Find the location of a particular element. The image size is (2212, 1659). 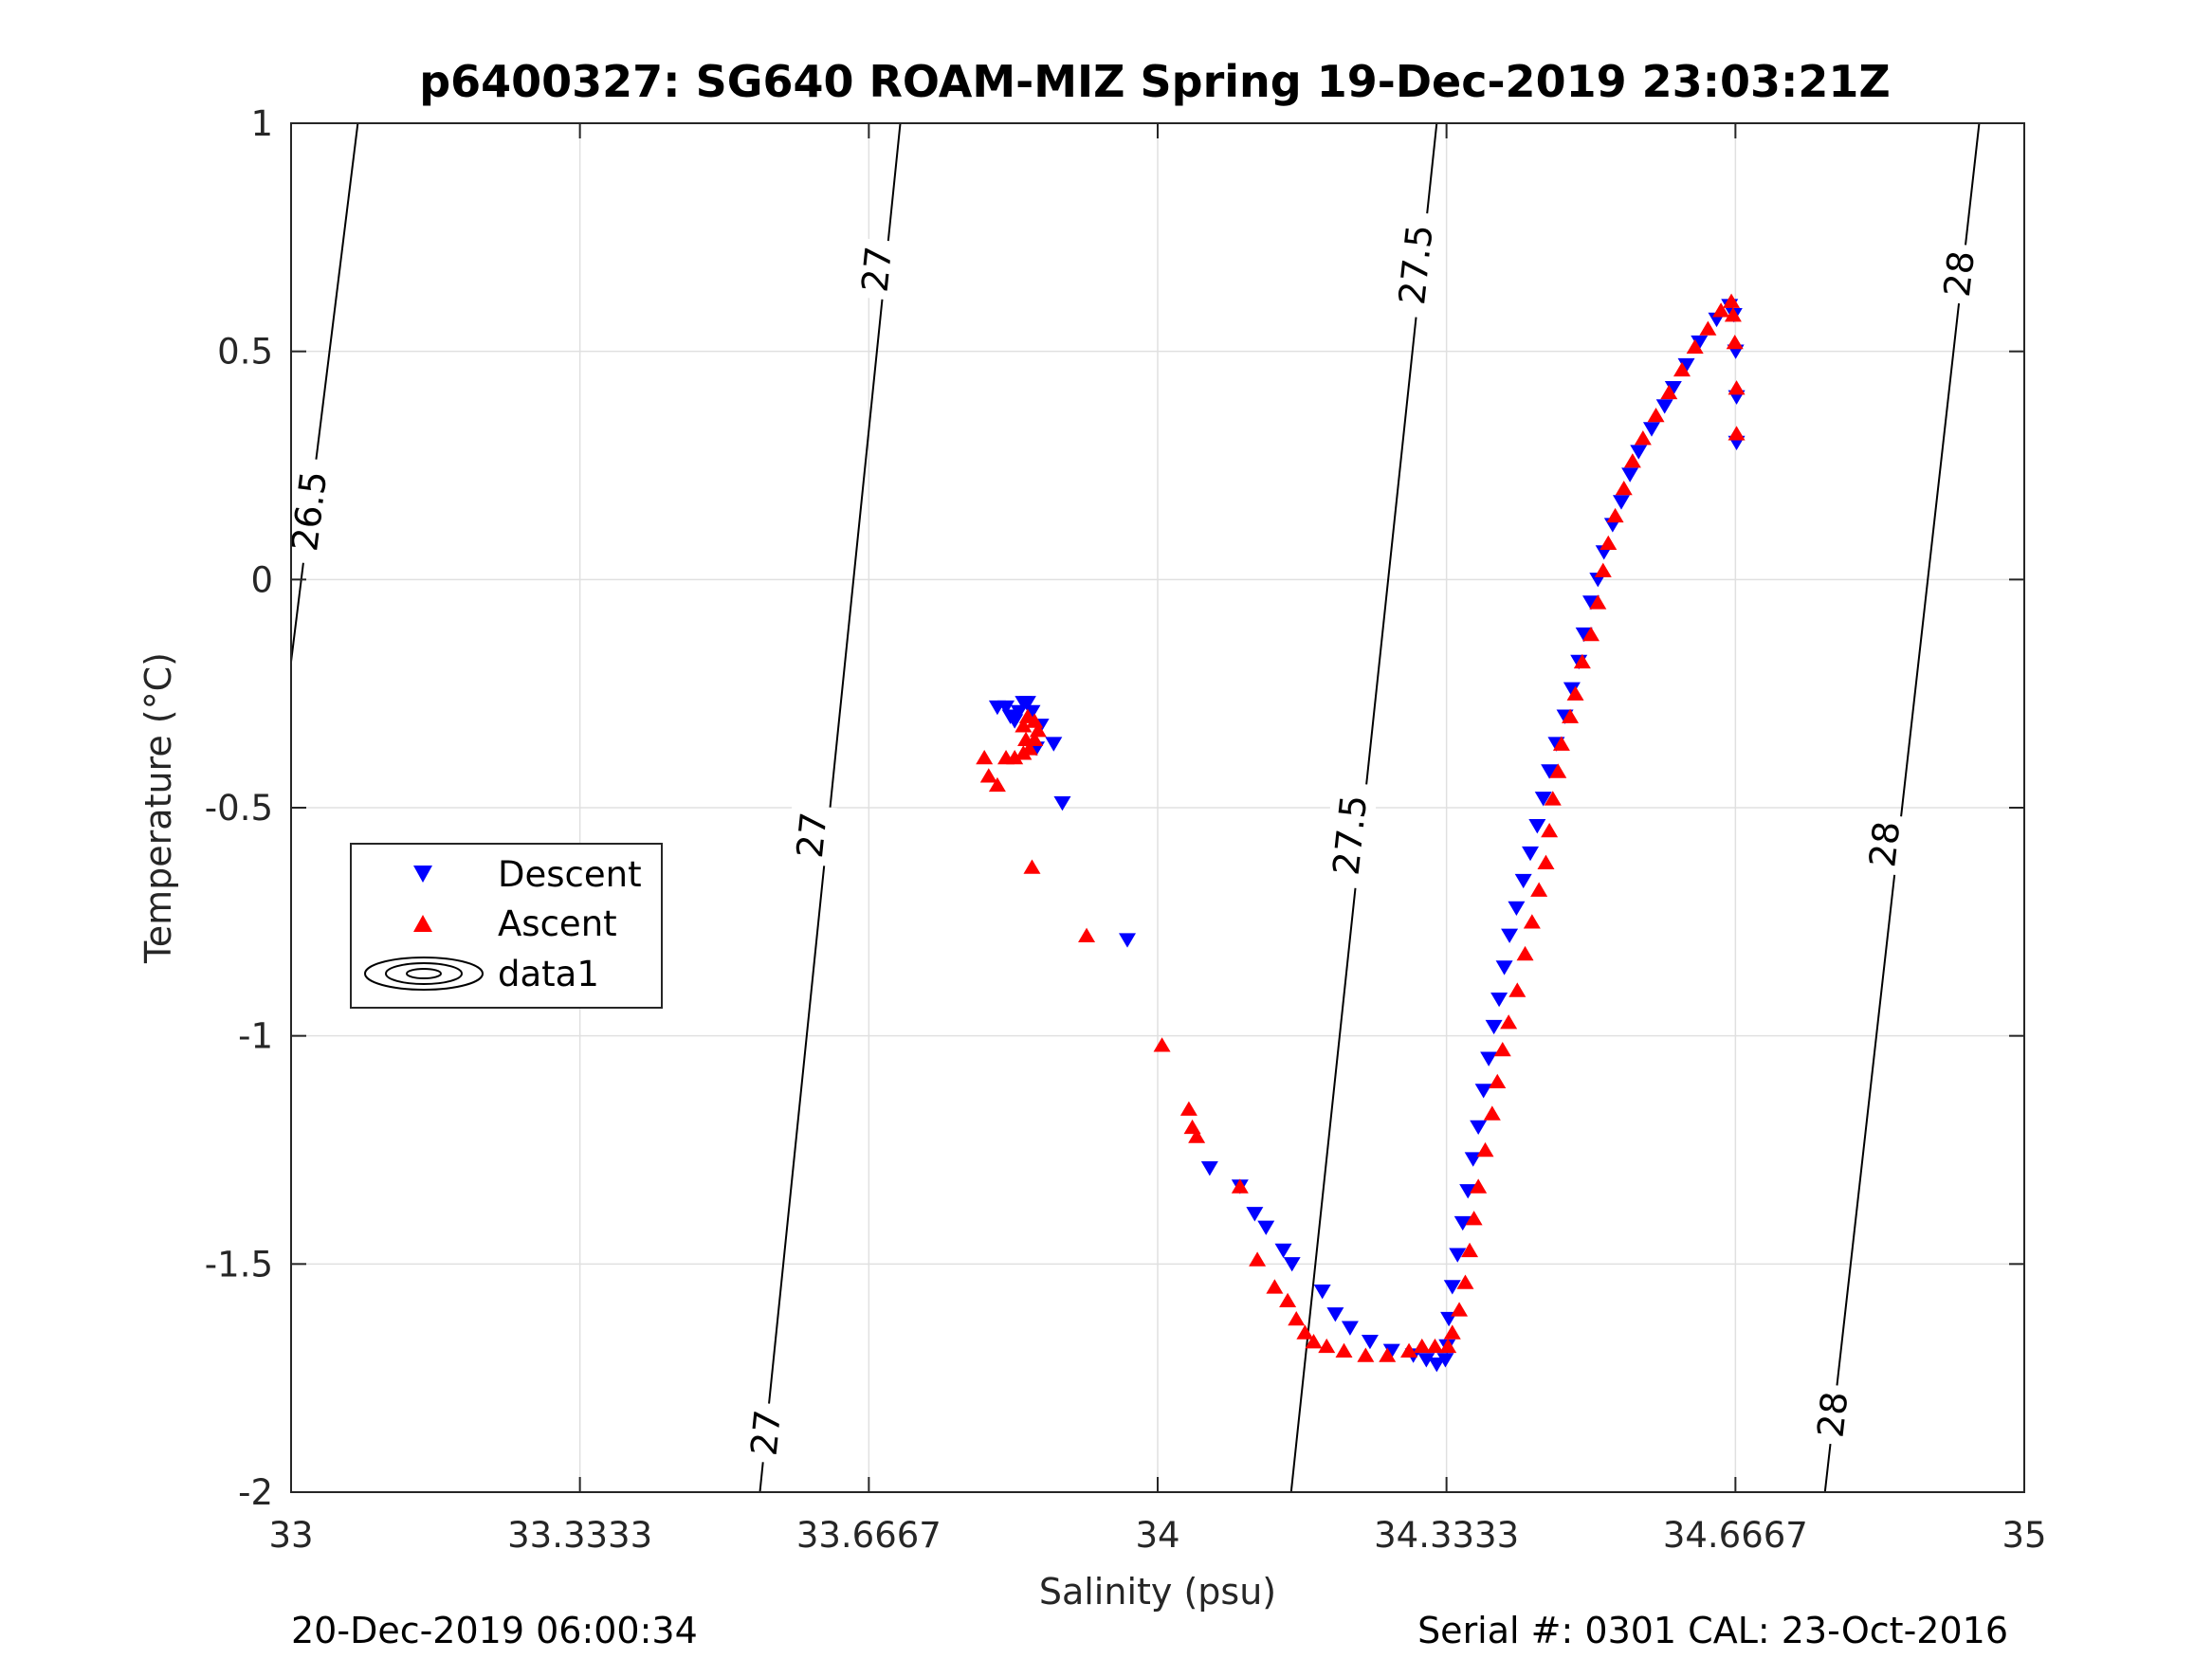

y-tick-label: -1 is located at coordinates (255, 1036).